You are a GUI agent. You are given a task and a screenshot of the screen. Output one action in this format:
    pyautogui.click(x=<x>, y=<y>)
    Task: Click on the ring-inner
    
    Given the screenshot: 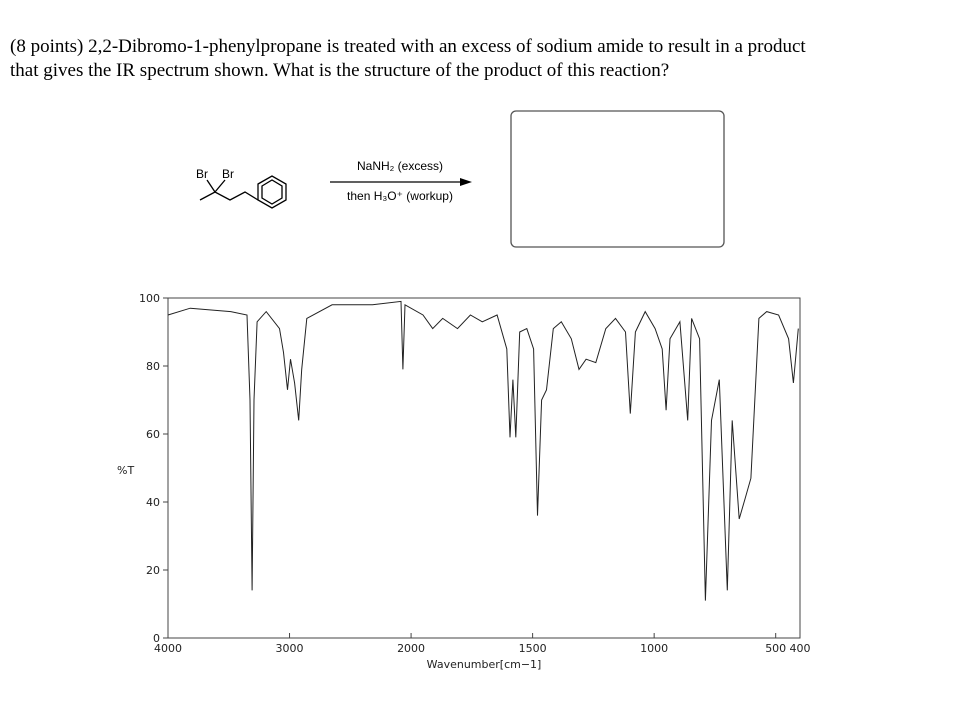 What is the action you would take?
    pyautogui.click(x=272, y=192)
    